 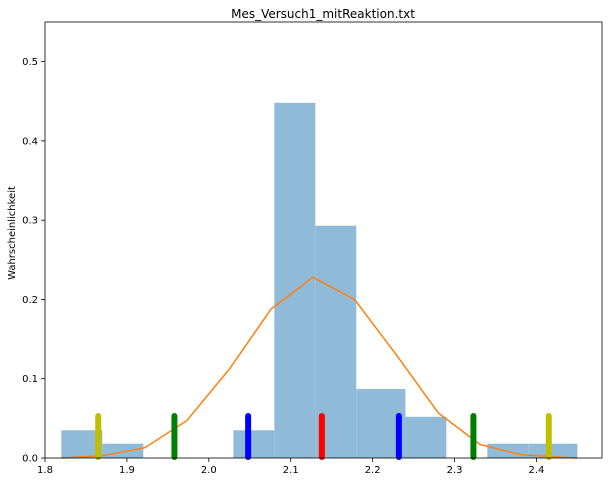 What do you see at coordinates (455, 470) in the screenshot?
I see `x-tick-label-5: 2.3` at bounding box center [455, 470].